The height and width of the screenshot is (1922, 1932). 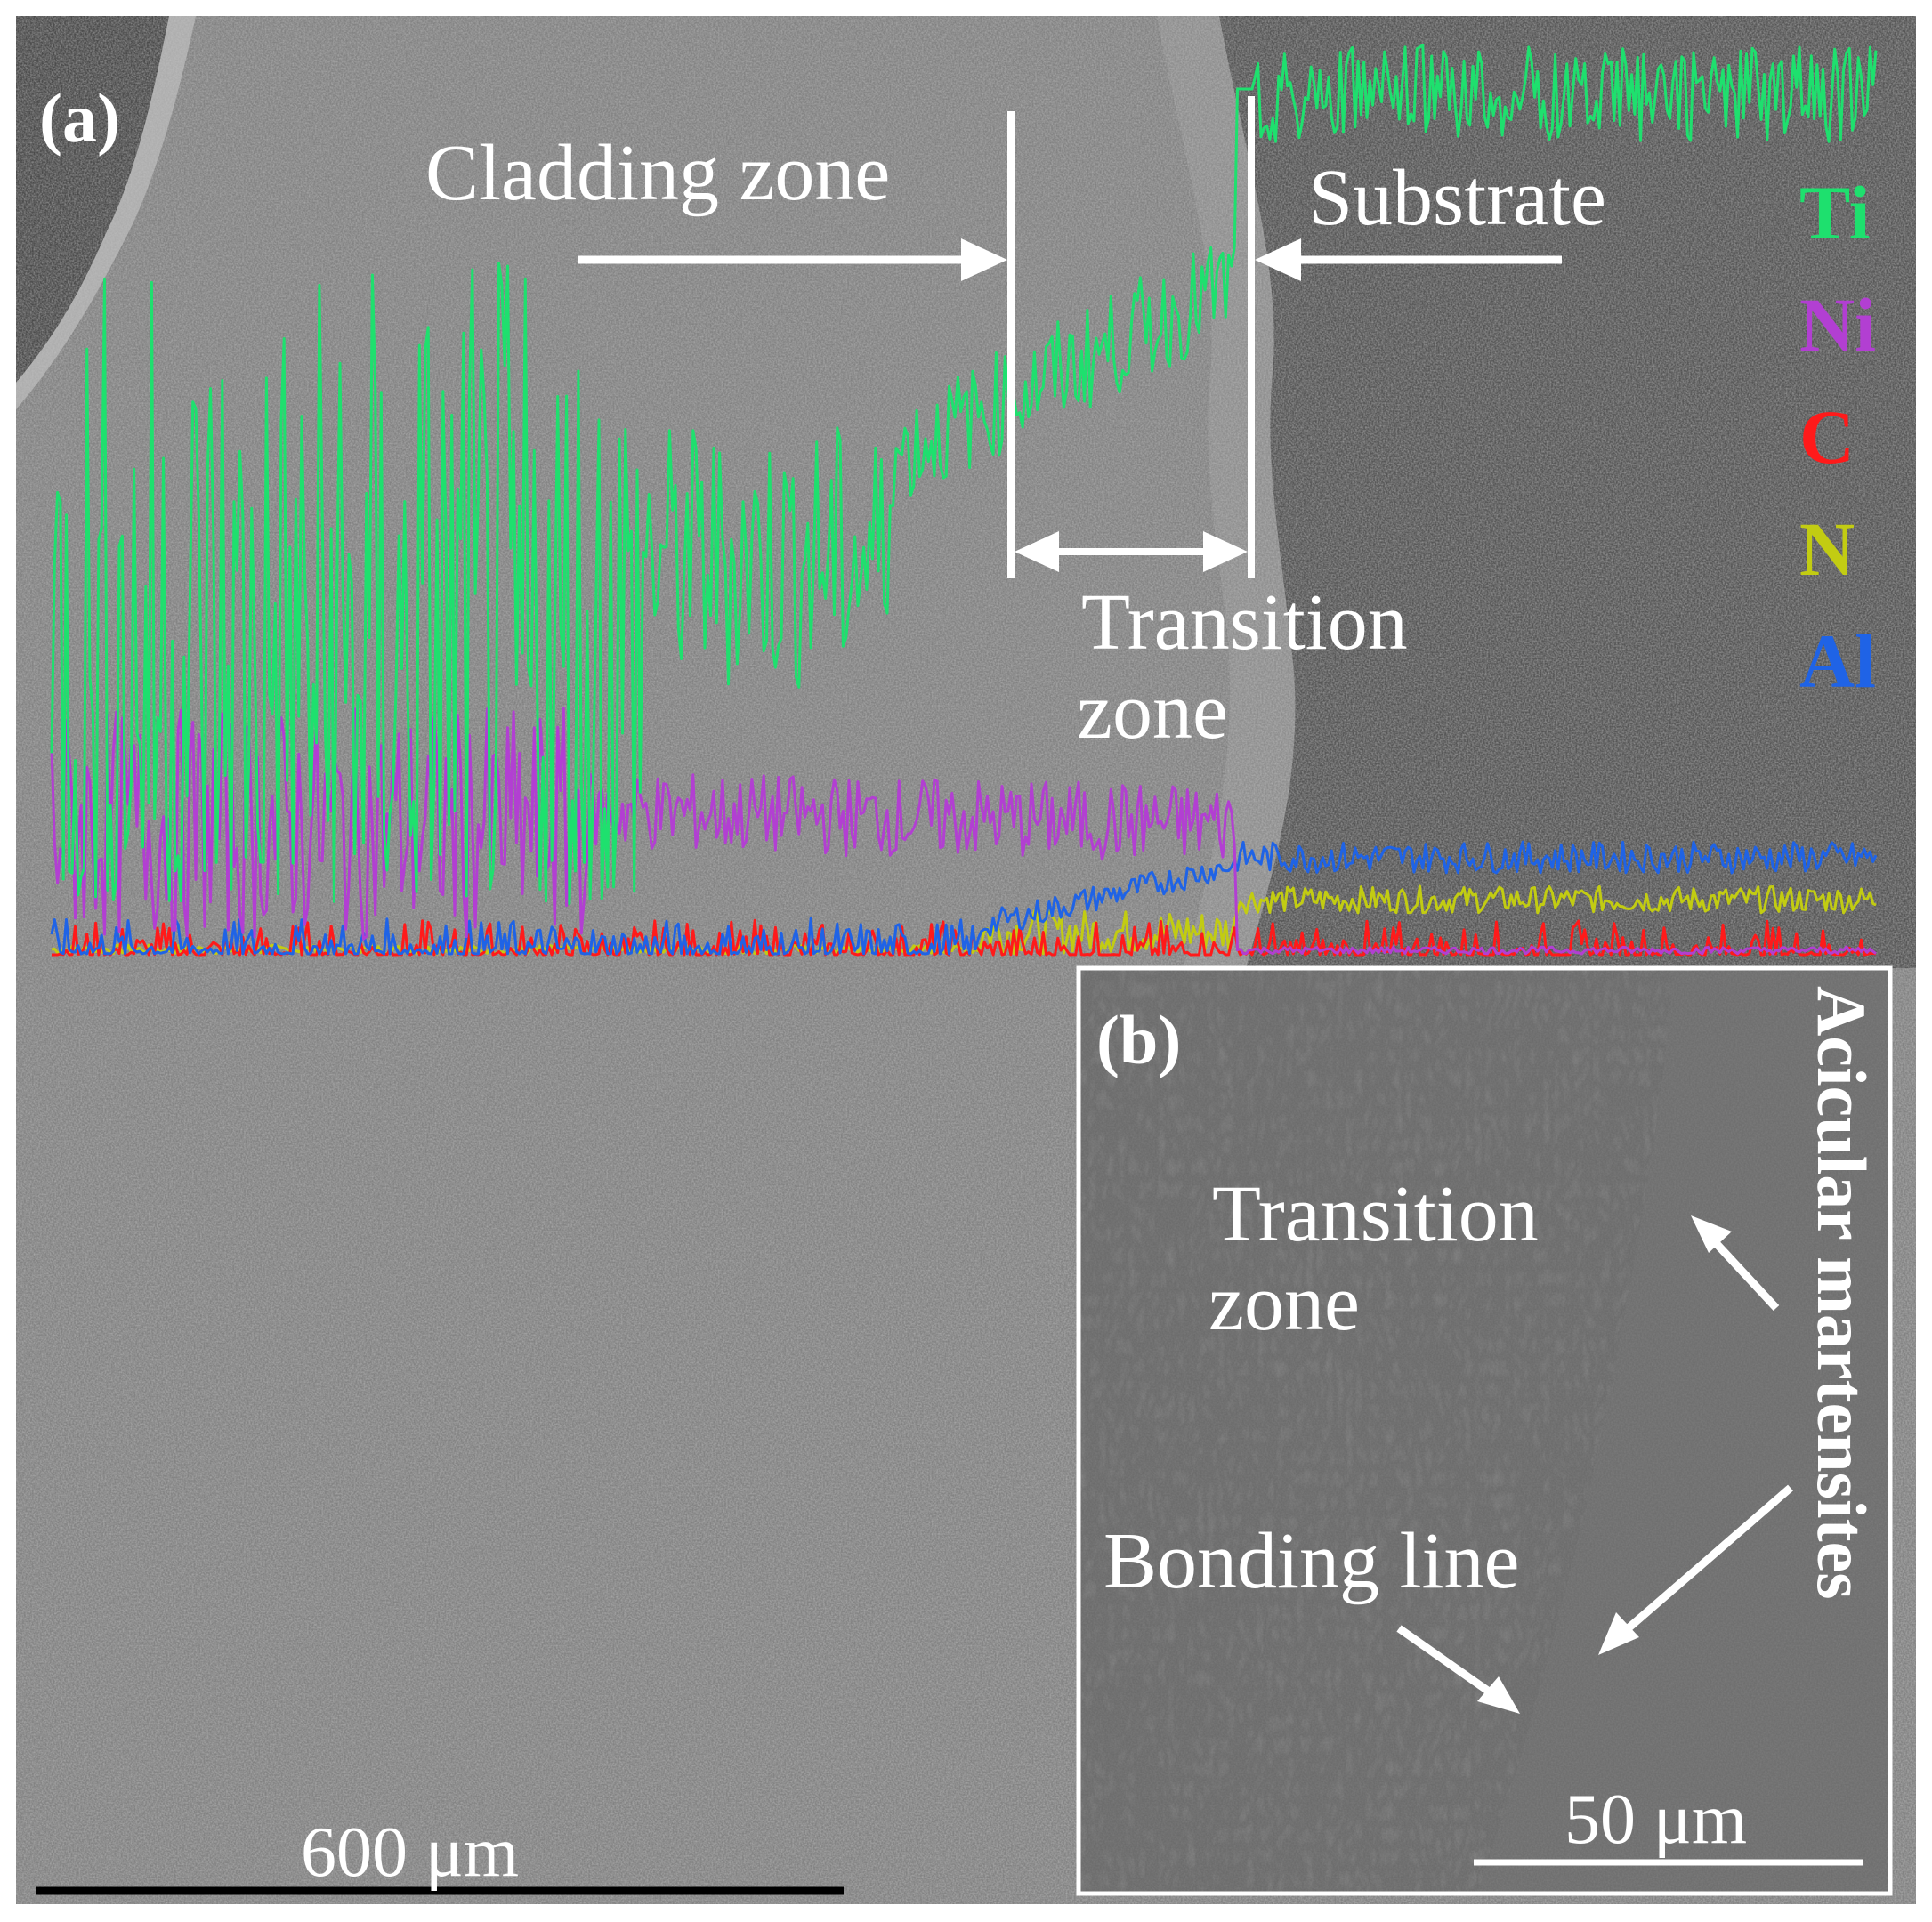 I want to click on scale-bar-b-label: 50 μm, so click(x=1656, y=1820).